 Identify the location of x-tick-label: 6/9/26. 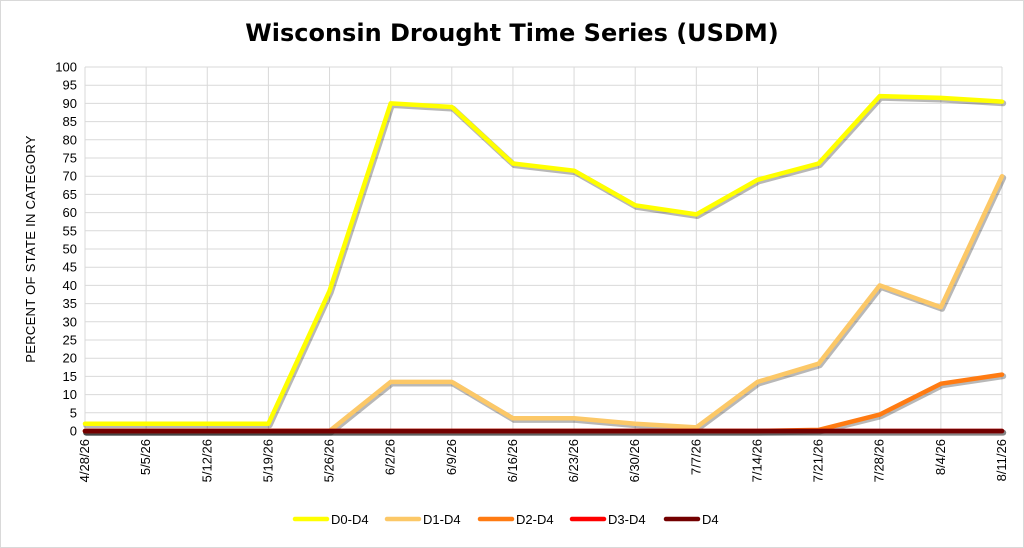
(451, 457).